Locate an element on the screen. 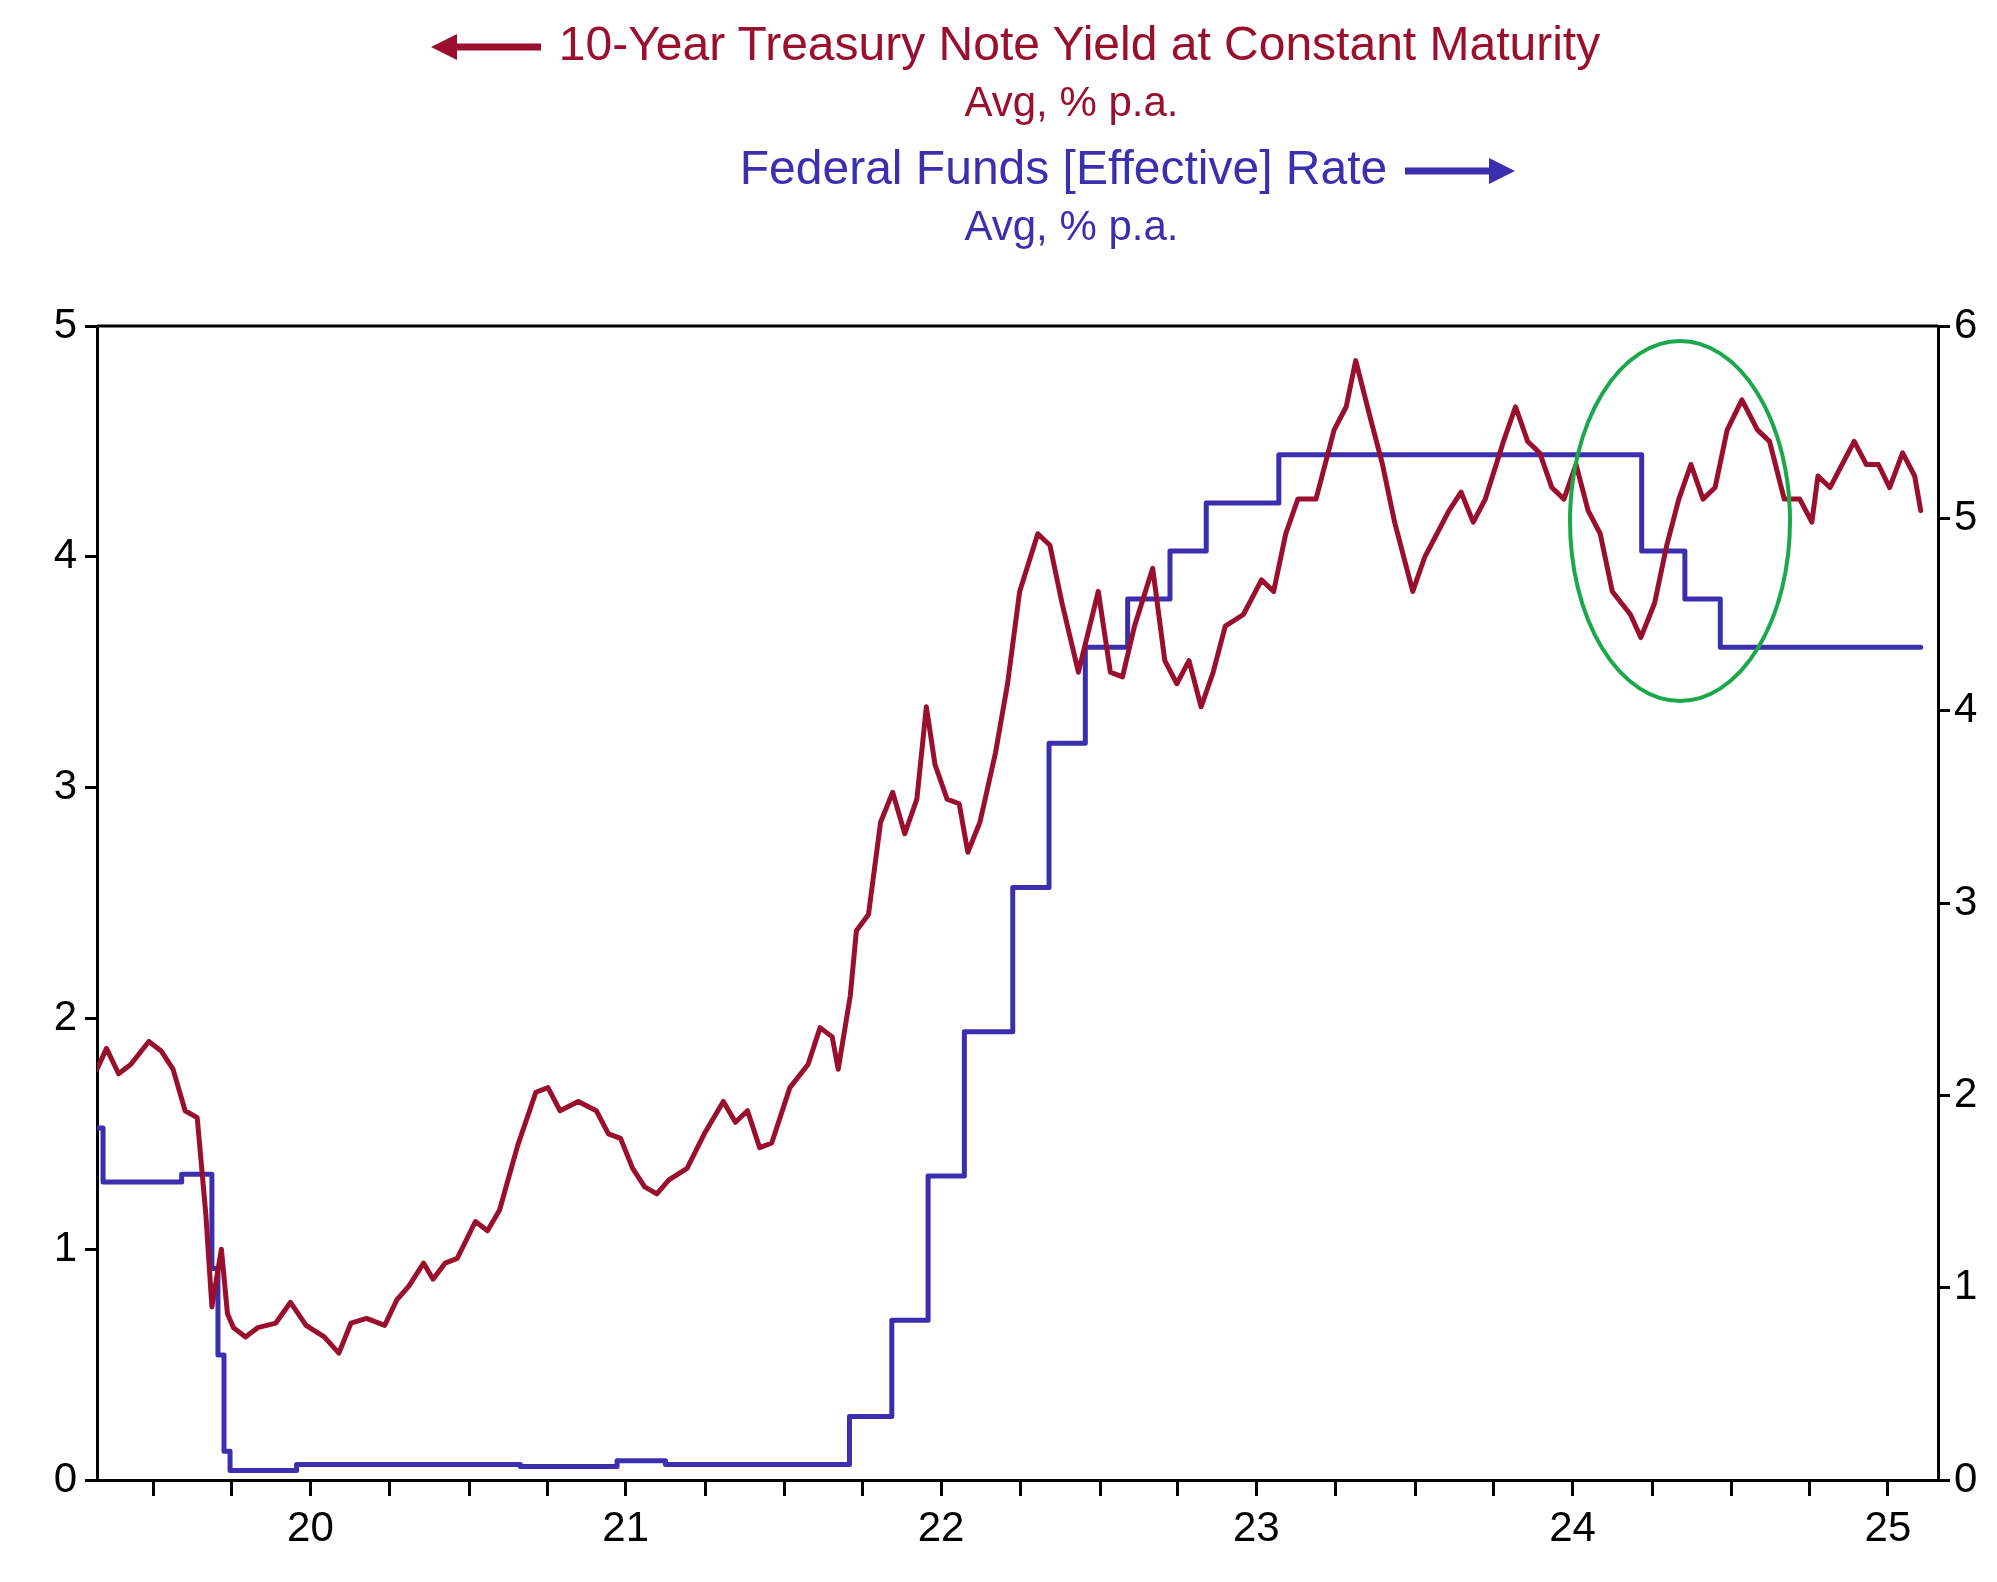 This screenshot has height=1582, width=1997. y-tick-label: 3 is located at coordinates (65, 785).